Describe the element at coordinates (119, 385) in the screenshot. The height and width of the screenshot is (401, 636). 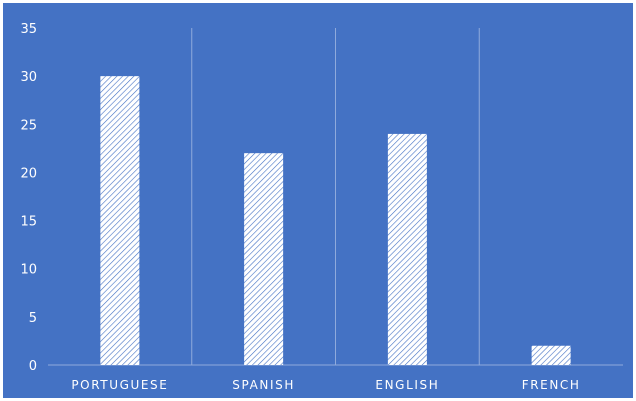
I see `x-tick-label: PORTUGUESE` at that location.